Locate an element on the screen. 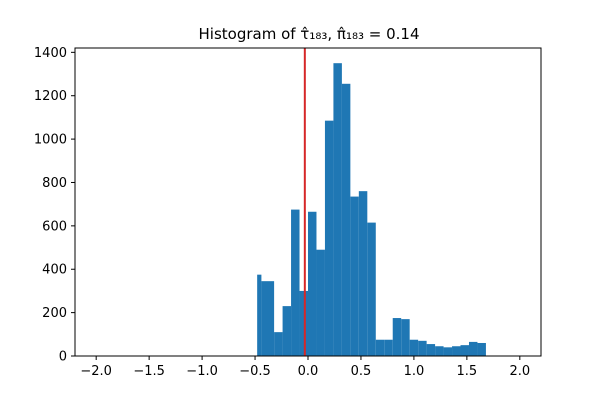 The height and width of the screenshot is (400, 600). x-tick-label-6: 1.0 is located at coordinates (414, 371).